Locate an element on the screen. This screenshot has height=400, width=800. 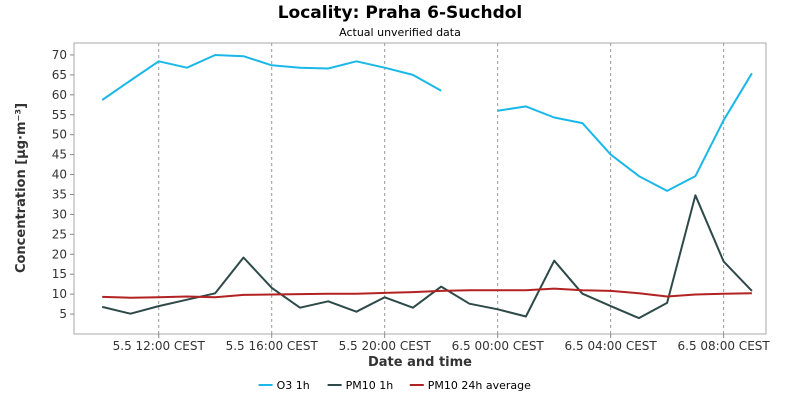
x-tick-label: 5.5 20:00 CEST is located at coordinates (385, 346).